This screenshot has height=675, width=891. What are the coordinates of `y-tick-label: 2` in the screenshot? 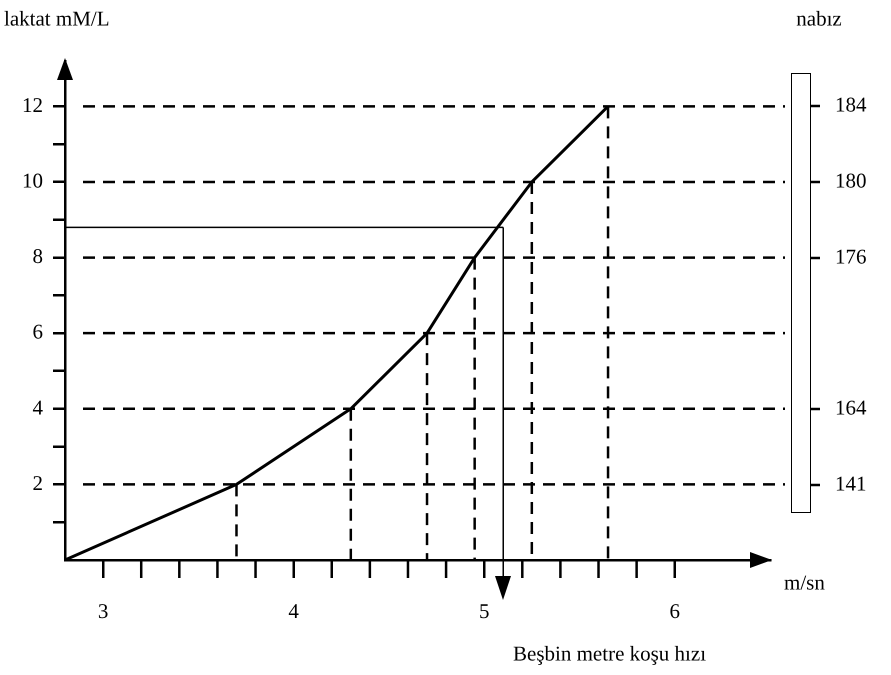 It's located at (37, 482).